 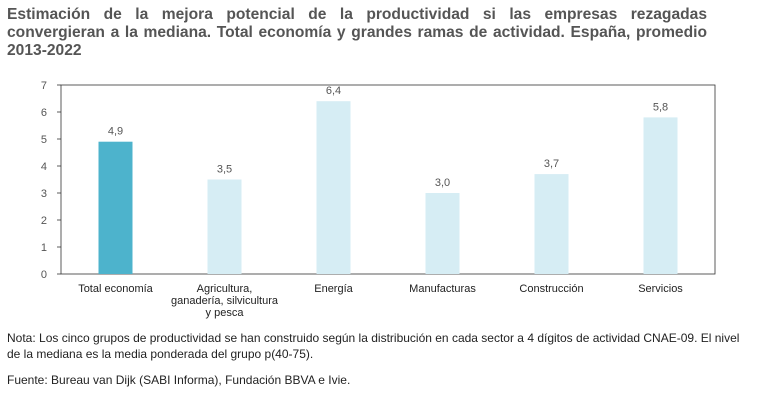 I want to click on bar-value-label: 5,8, so click(x=660, y=107).